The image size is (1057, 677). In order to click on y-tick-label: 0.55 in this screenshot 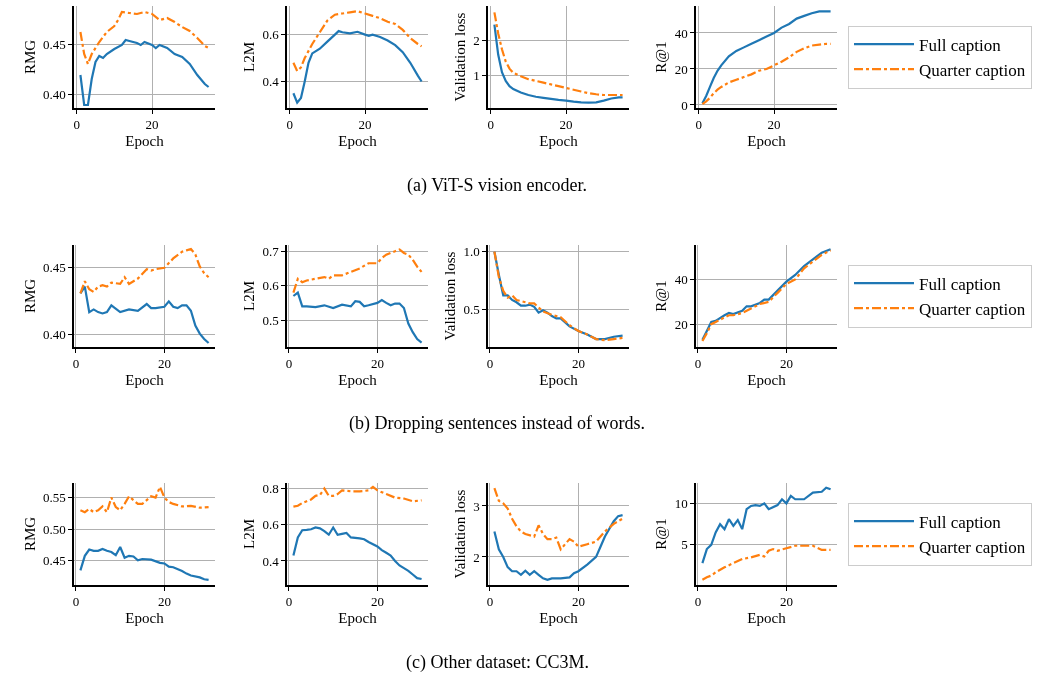, I will do `click(54, 498)`.